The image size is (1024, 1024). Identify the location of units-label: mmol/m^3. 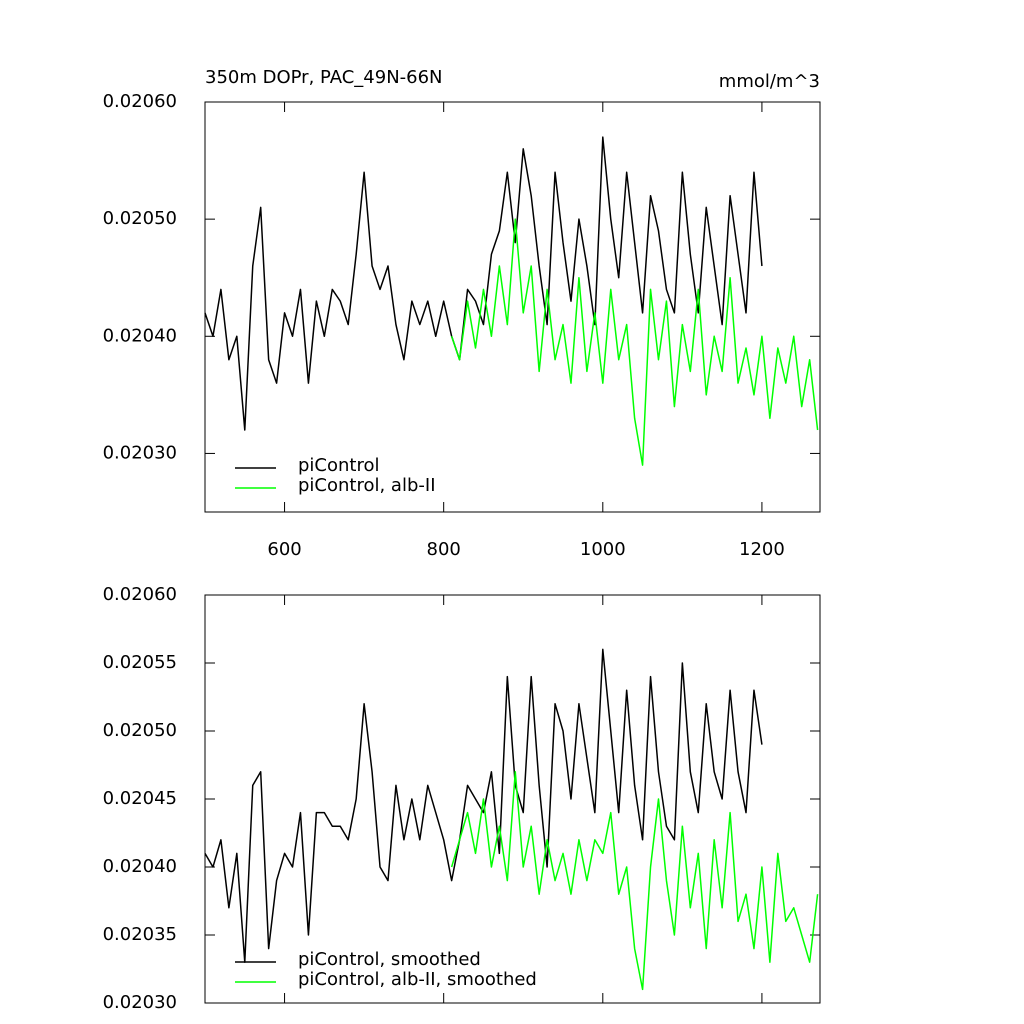
(769, 81).